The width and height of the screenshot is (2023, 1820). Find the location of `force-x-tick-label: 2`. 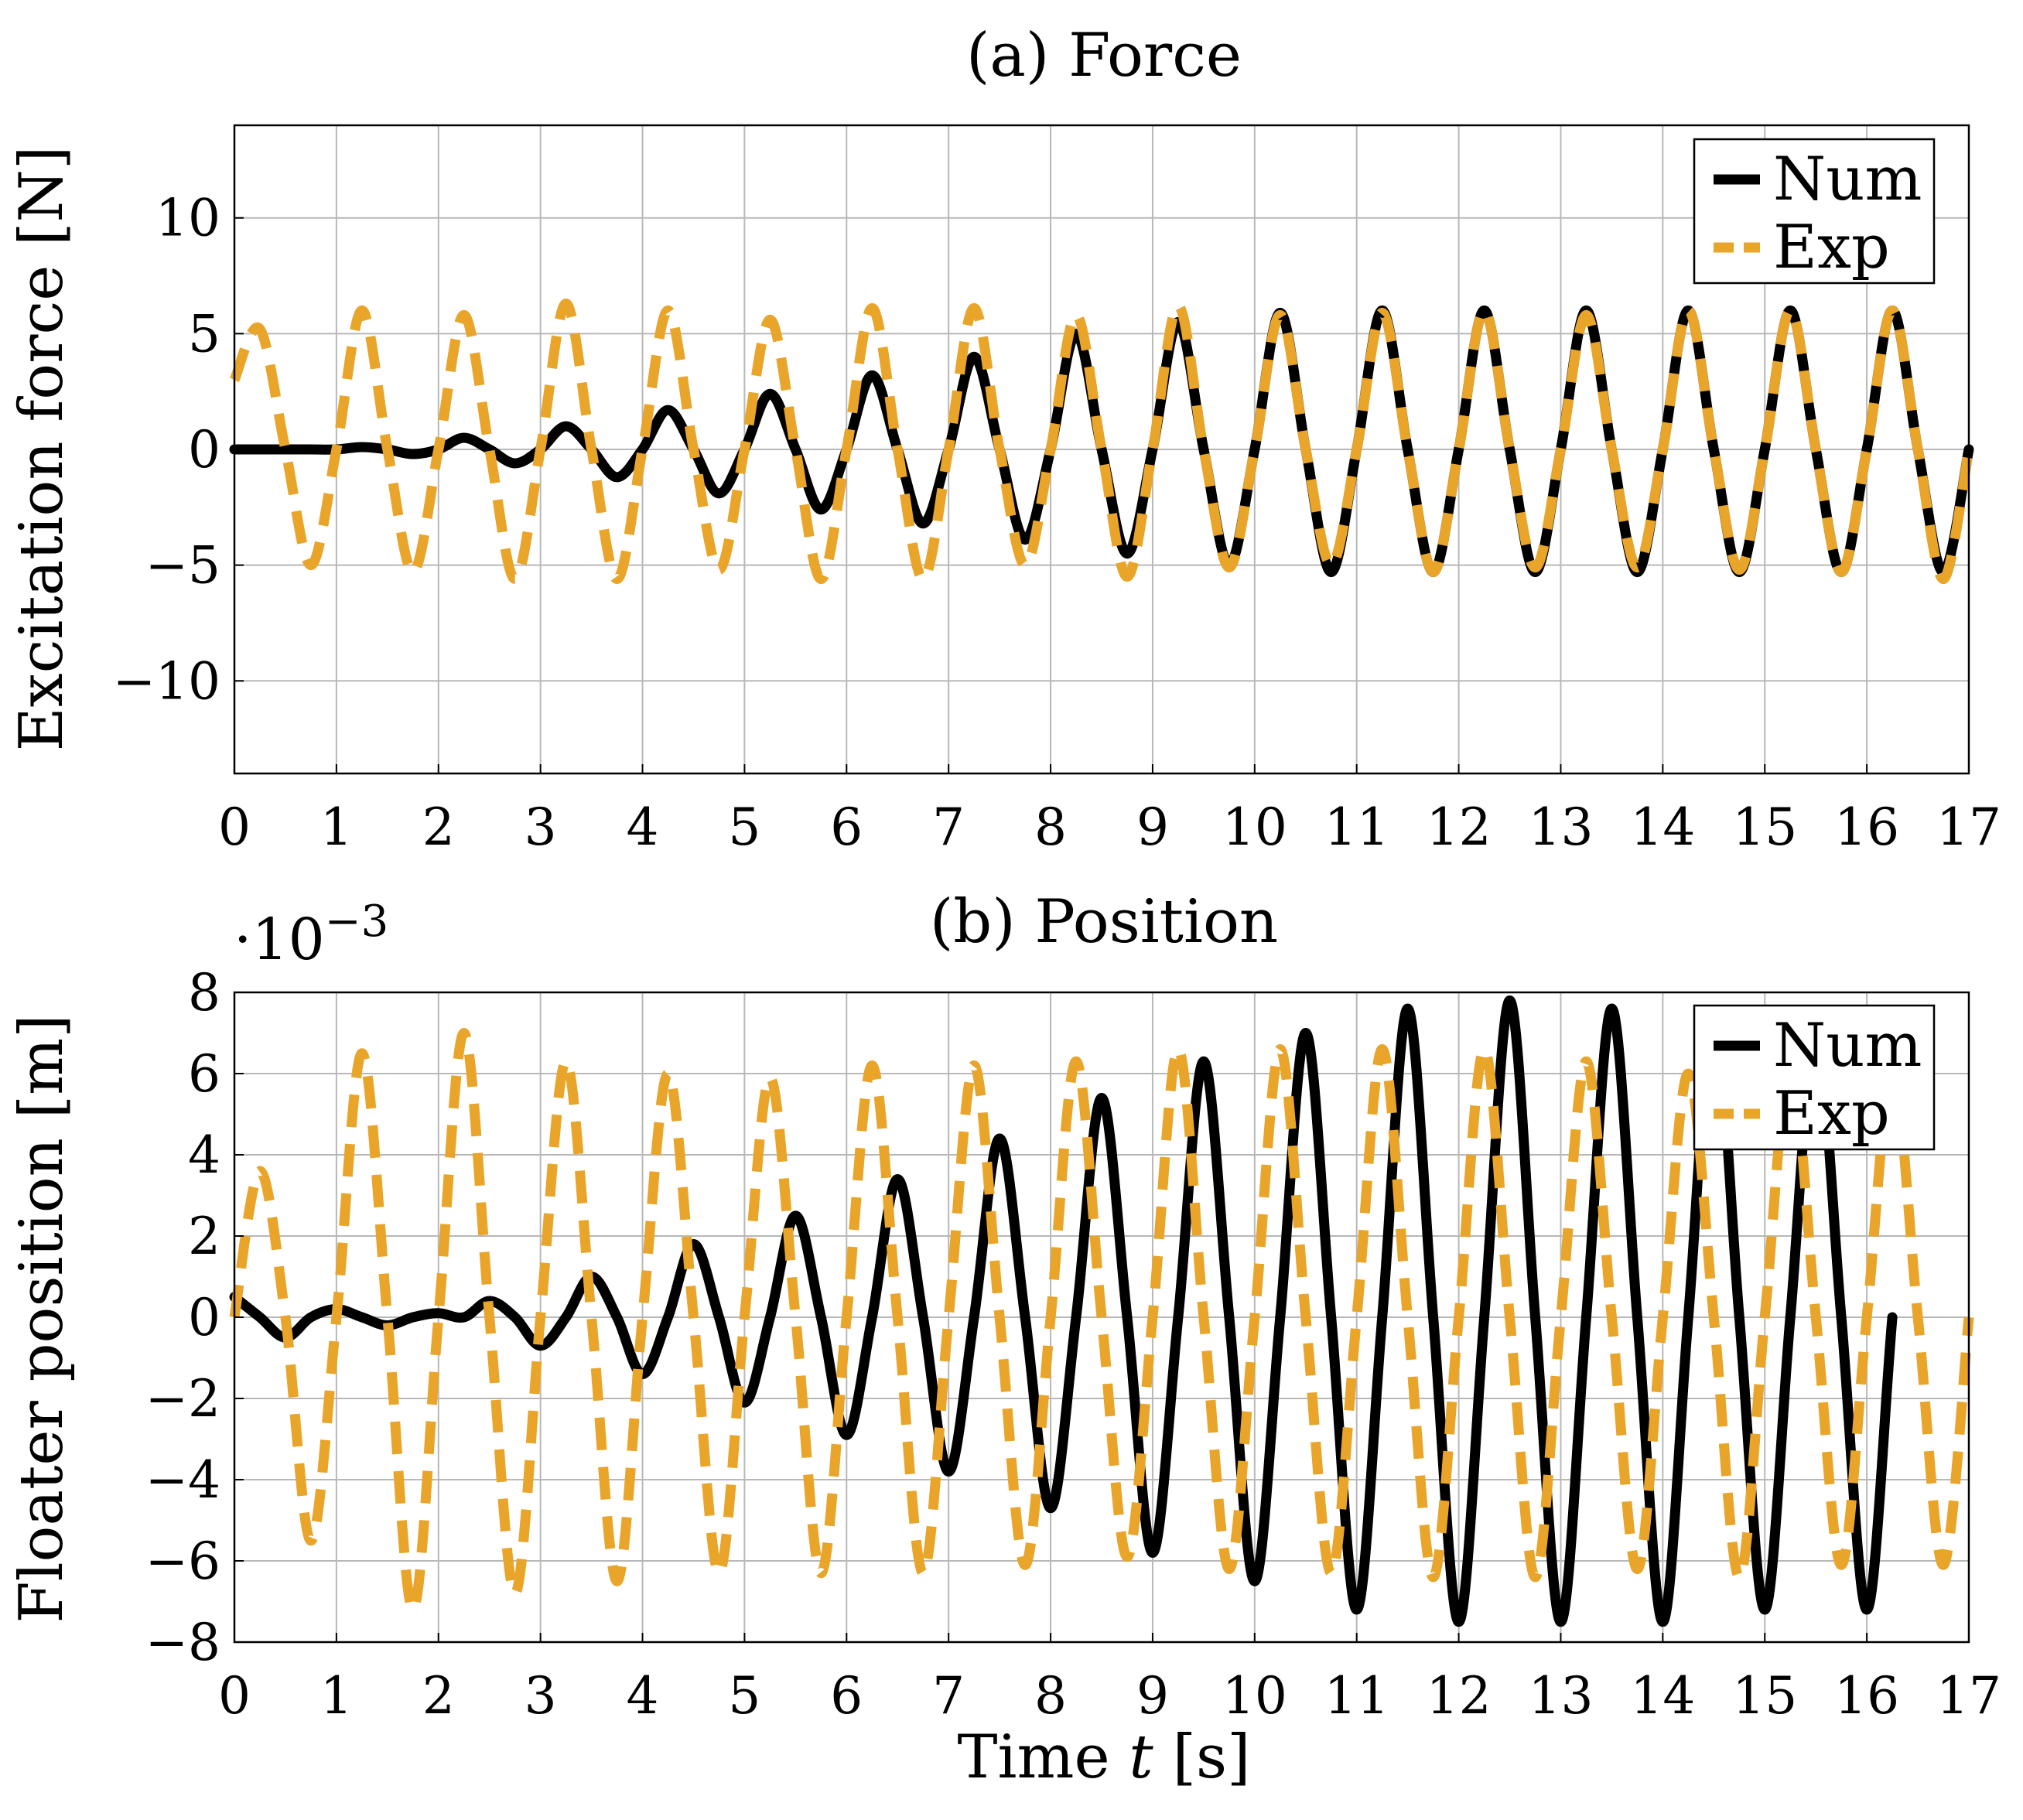

force-x-tick-label: 2 is located at coordinates (438, 827).